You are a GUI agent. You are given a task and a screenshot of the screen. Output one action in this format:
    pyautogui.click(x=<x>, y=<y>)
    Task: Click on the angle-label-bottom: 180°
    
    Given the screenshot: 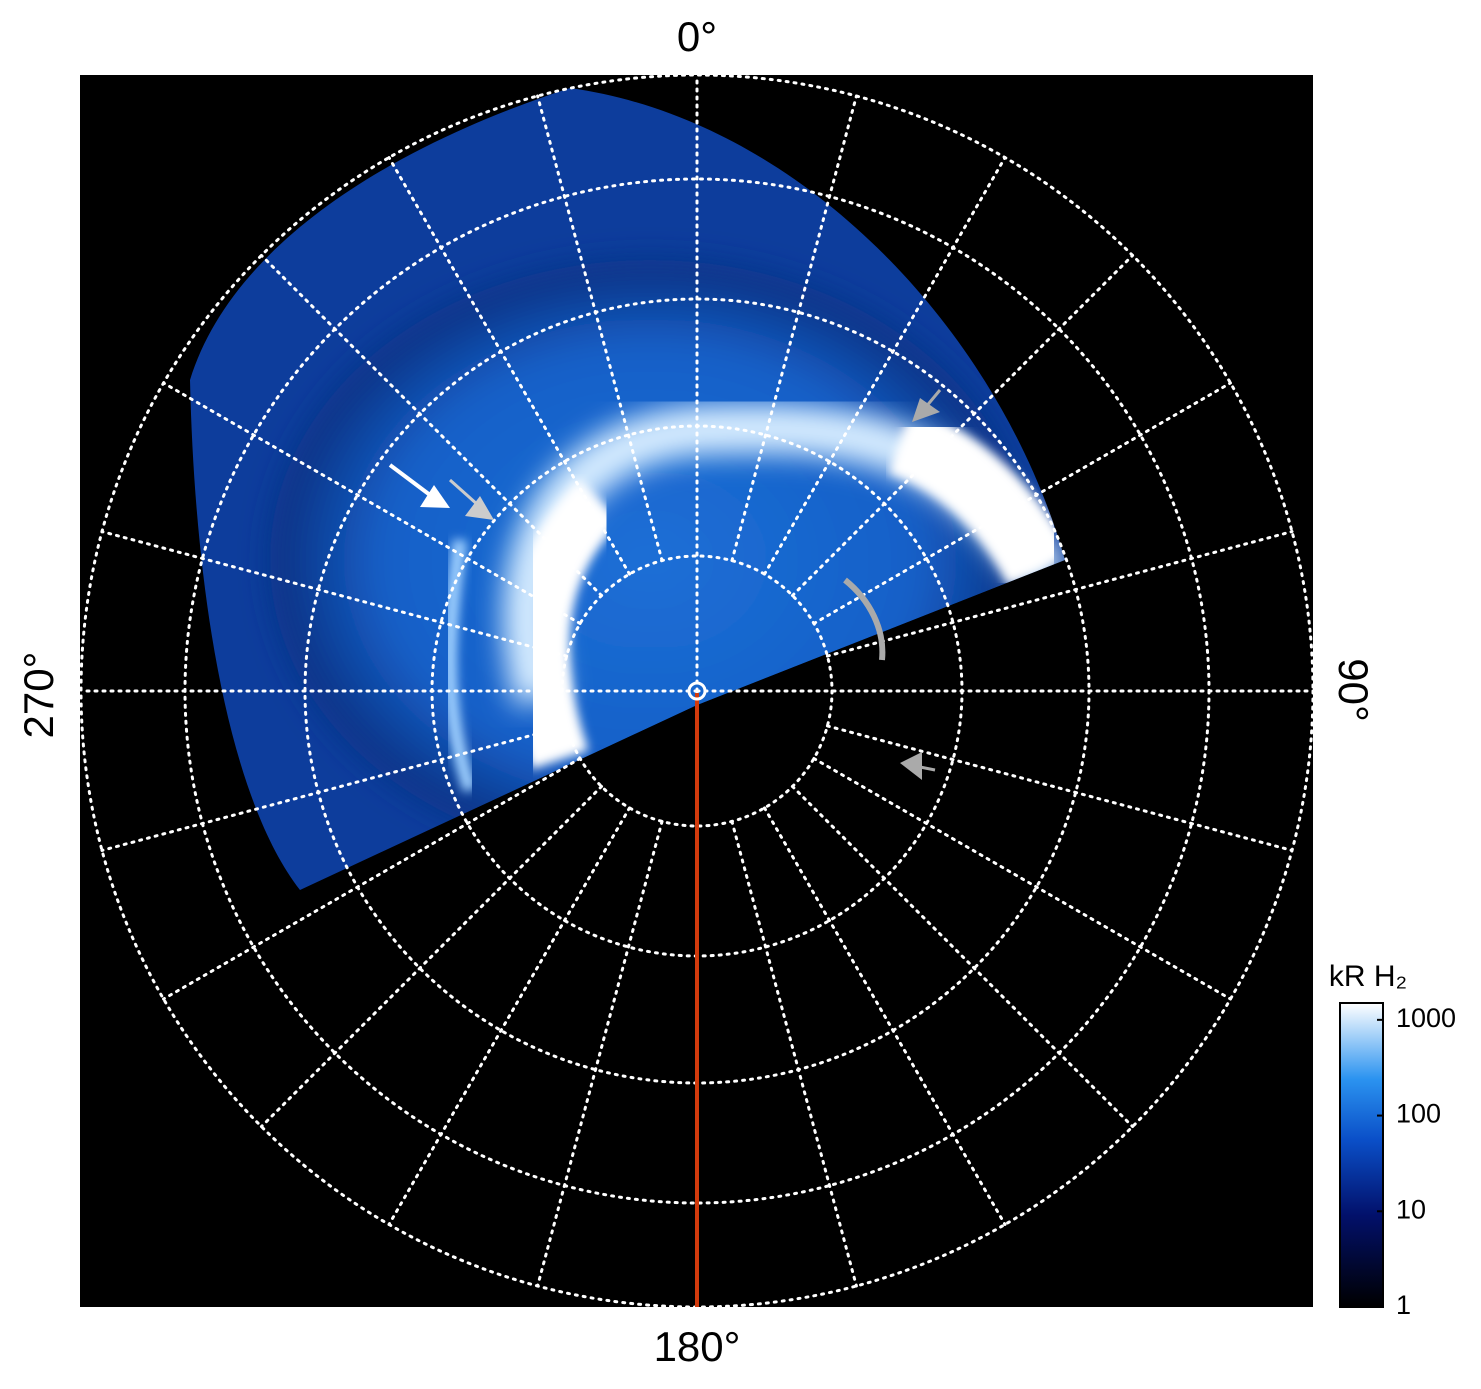 What is the action you would take?
    pyautogui.click(x=697, y=1346)
    